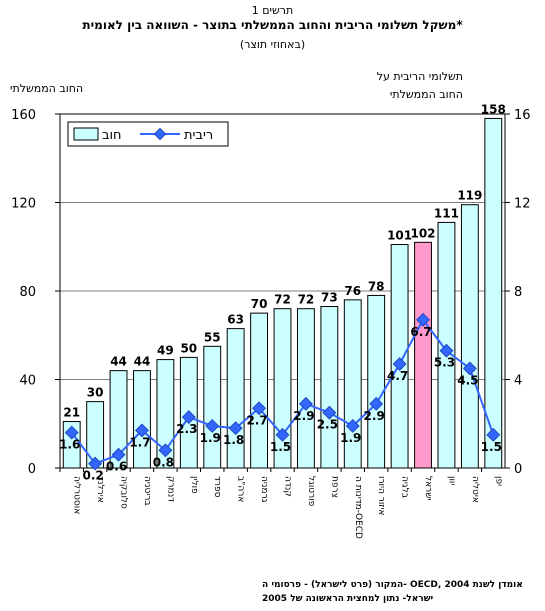  What do you see at coordinates (327, 425) in the screenshot?
I see `interest-value-label: 2.5` at bounding box center [327, 425].